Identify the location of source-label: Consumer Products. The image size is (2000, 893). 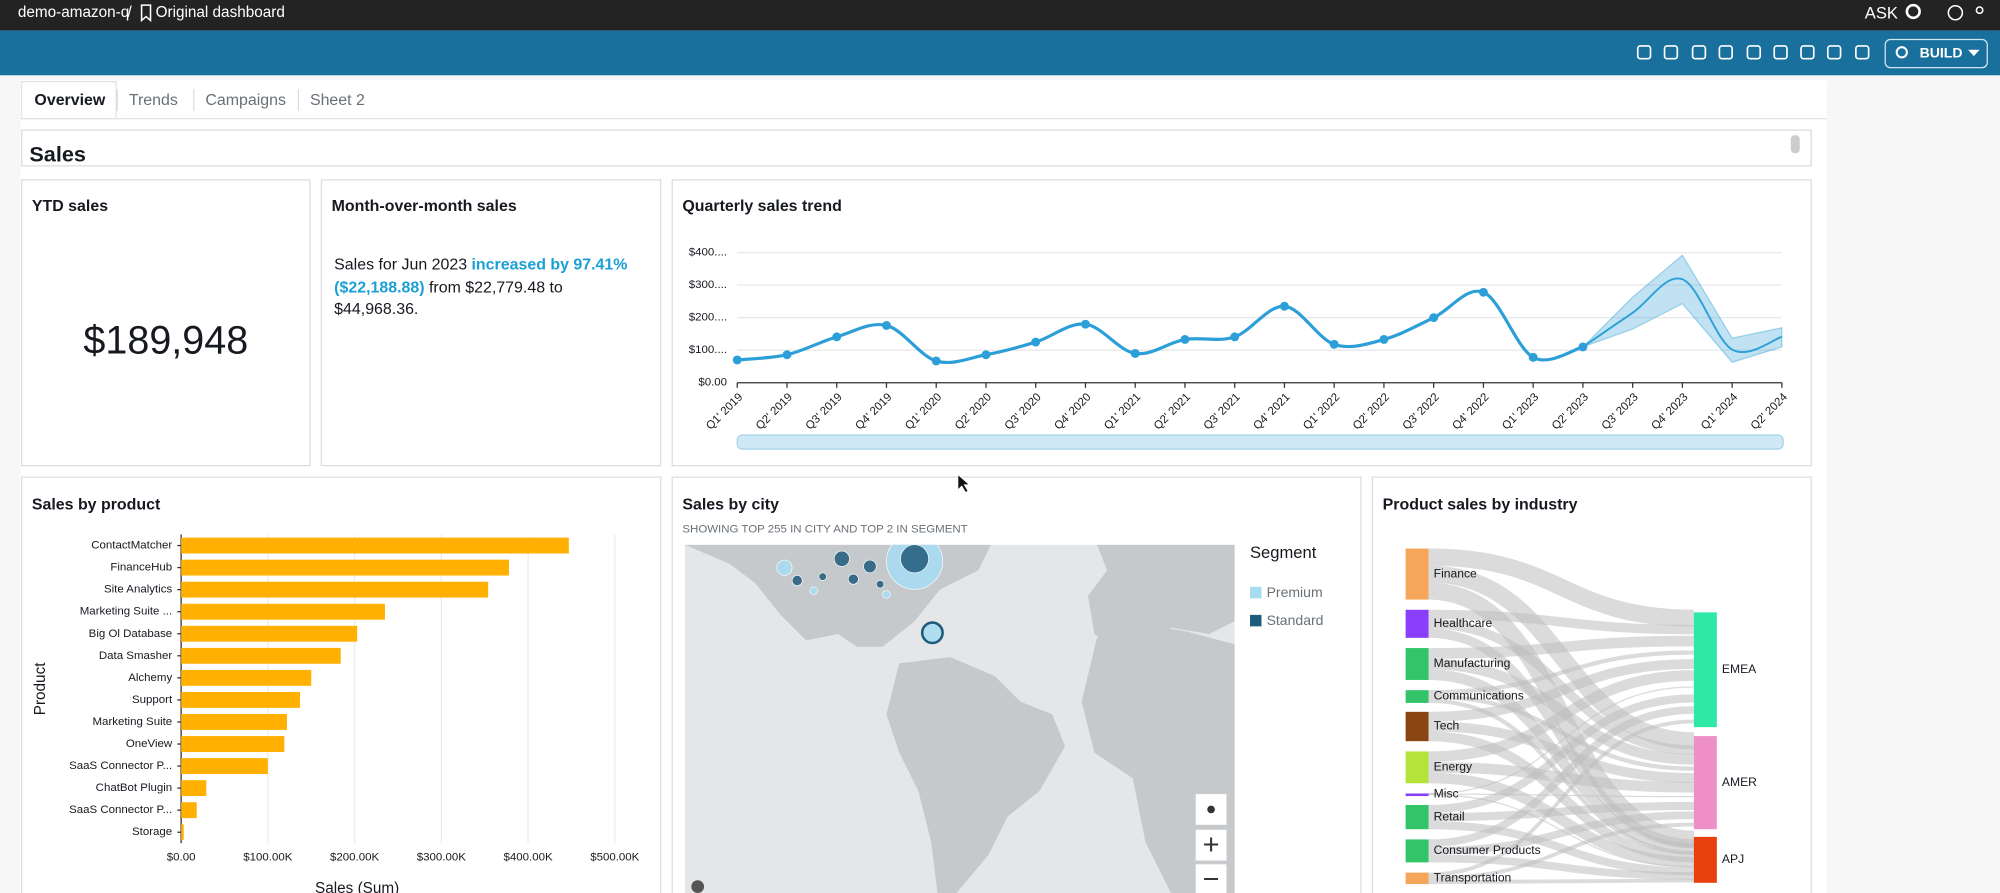
(1487, 850).